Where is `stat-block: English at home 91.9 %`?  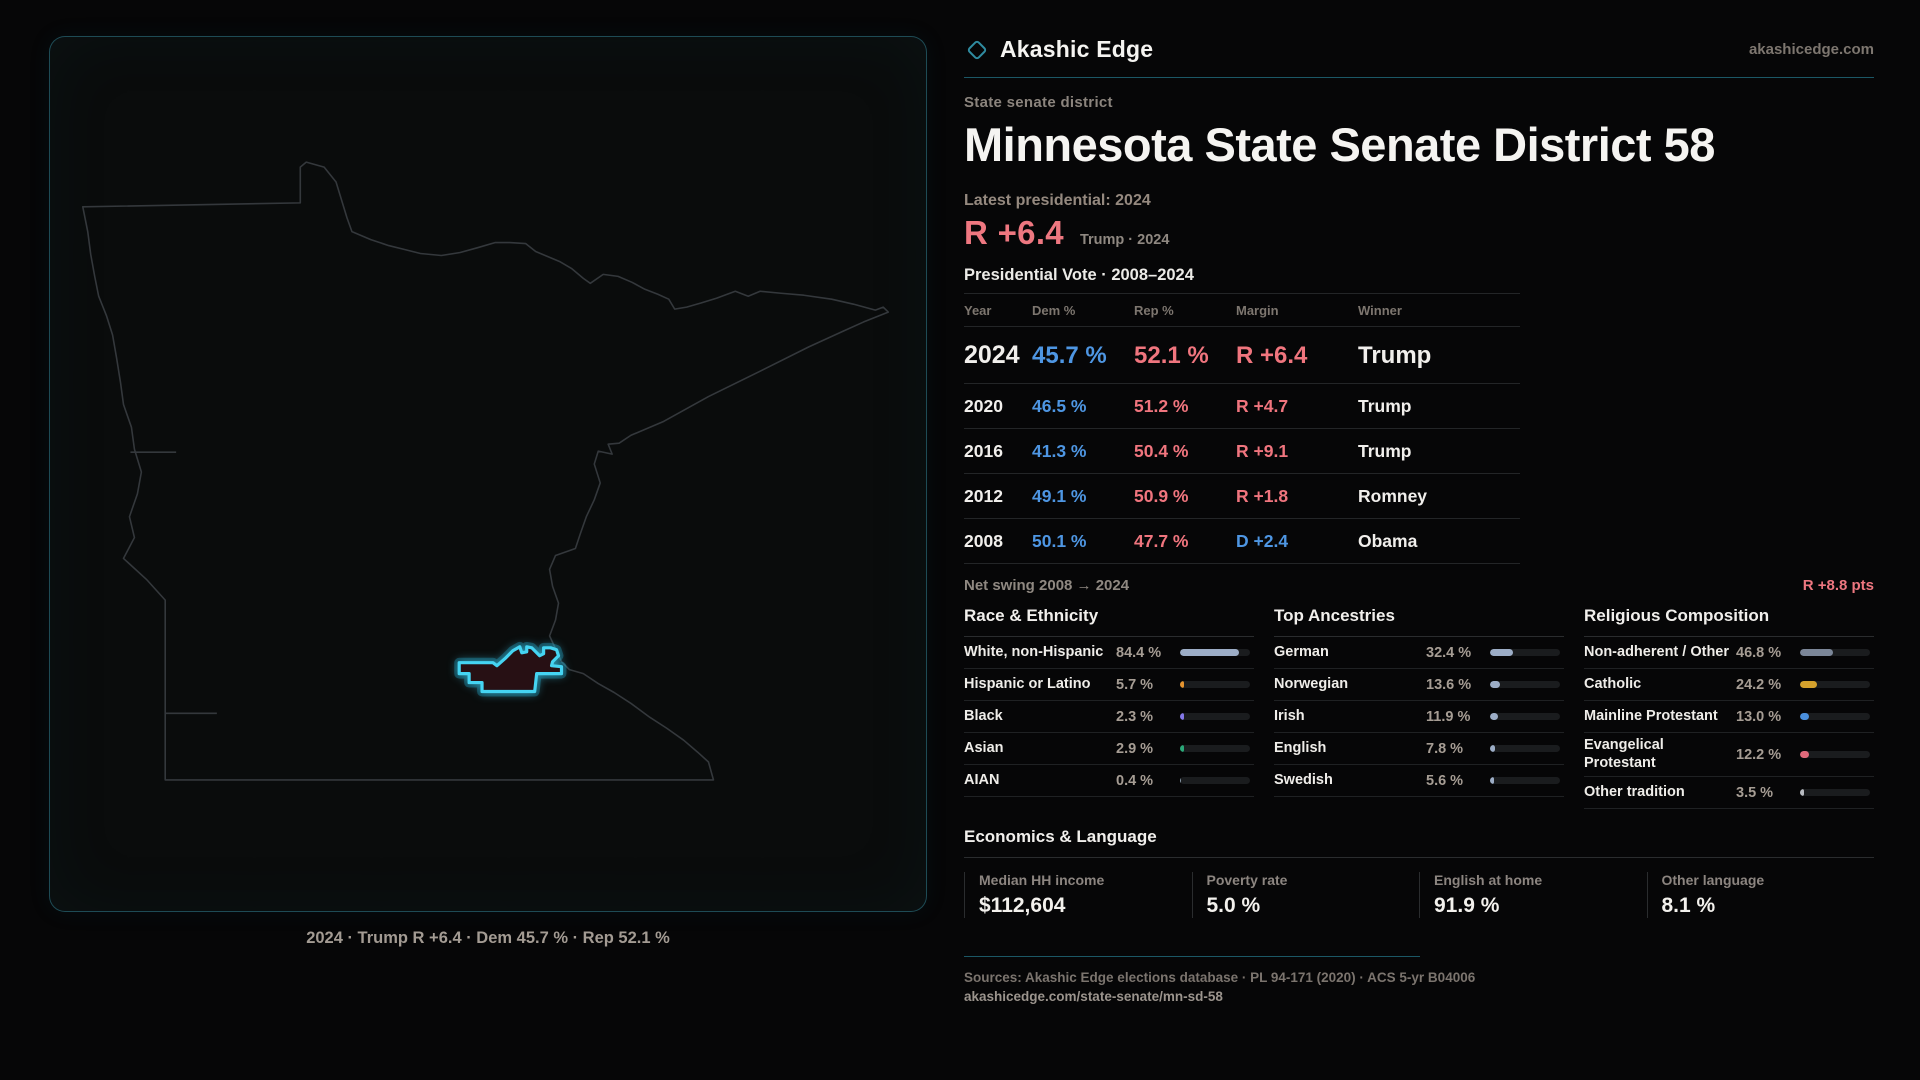 stat-block: English at home 91.9 % is located at coordinates (1533, 895).